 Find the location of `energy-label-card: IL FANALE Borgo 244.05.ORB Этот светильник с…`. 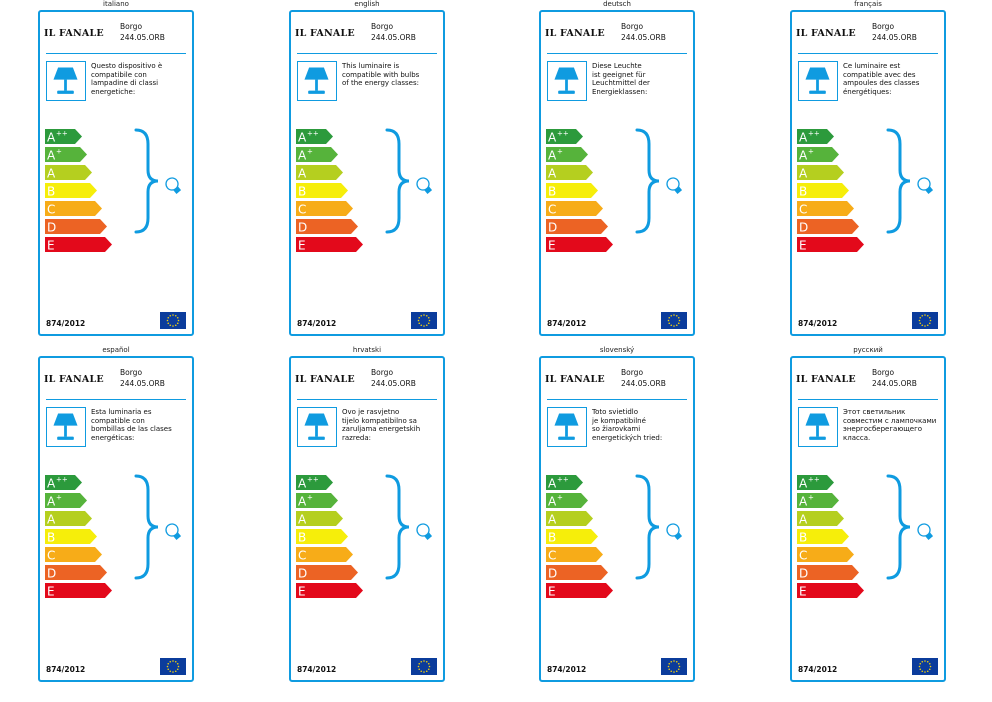

energy-label-card: IL FANALE Borgo 244.05.ORB Этот светильник с… is located at coordinates (868, 519).